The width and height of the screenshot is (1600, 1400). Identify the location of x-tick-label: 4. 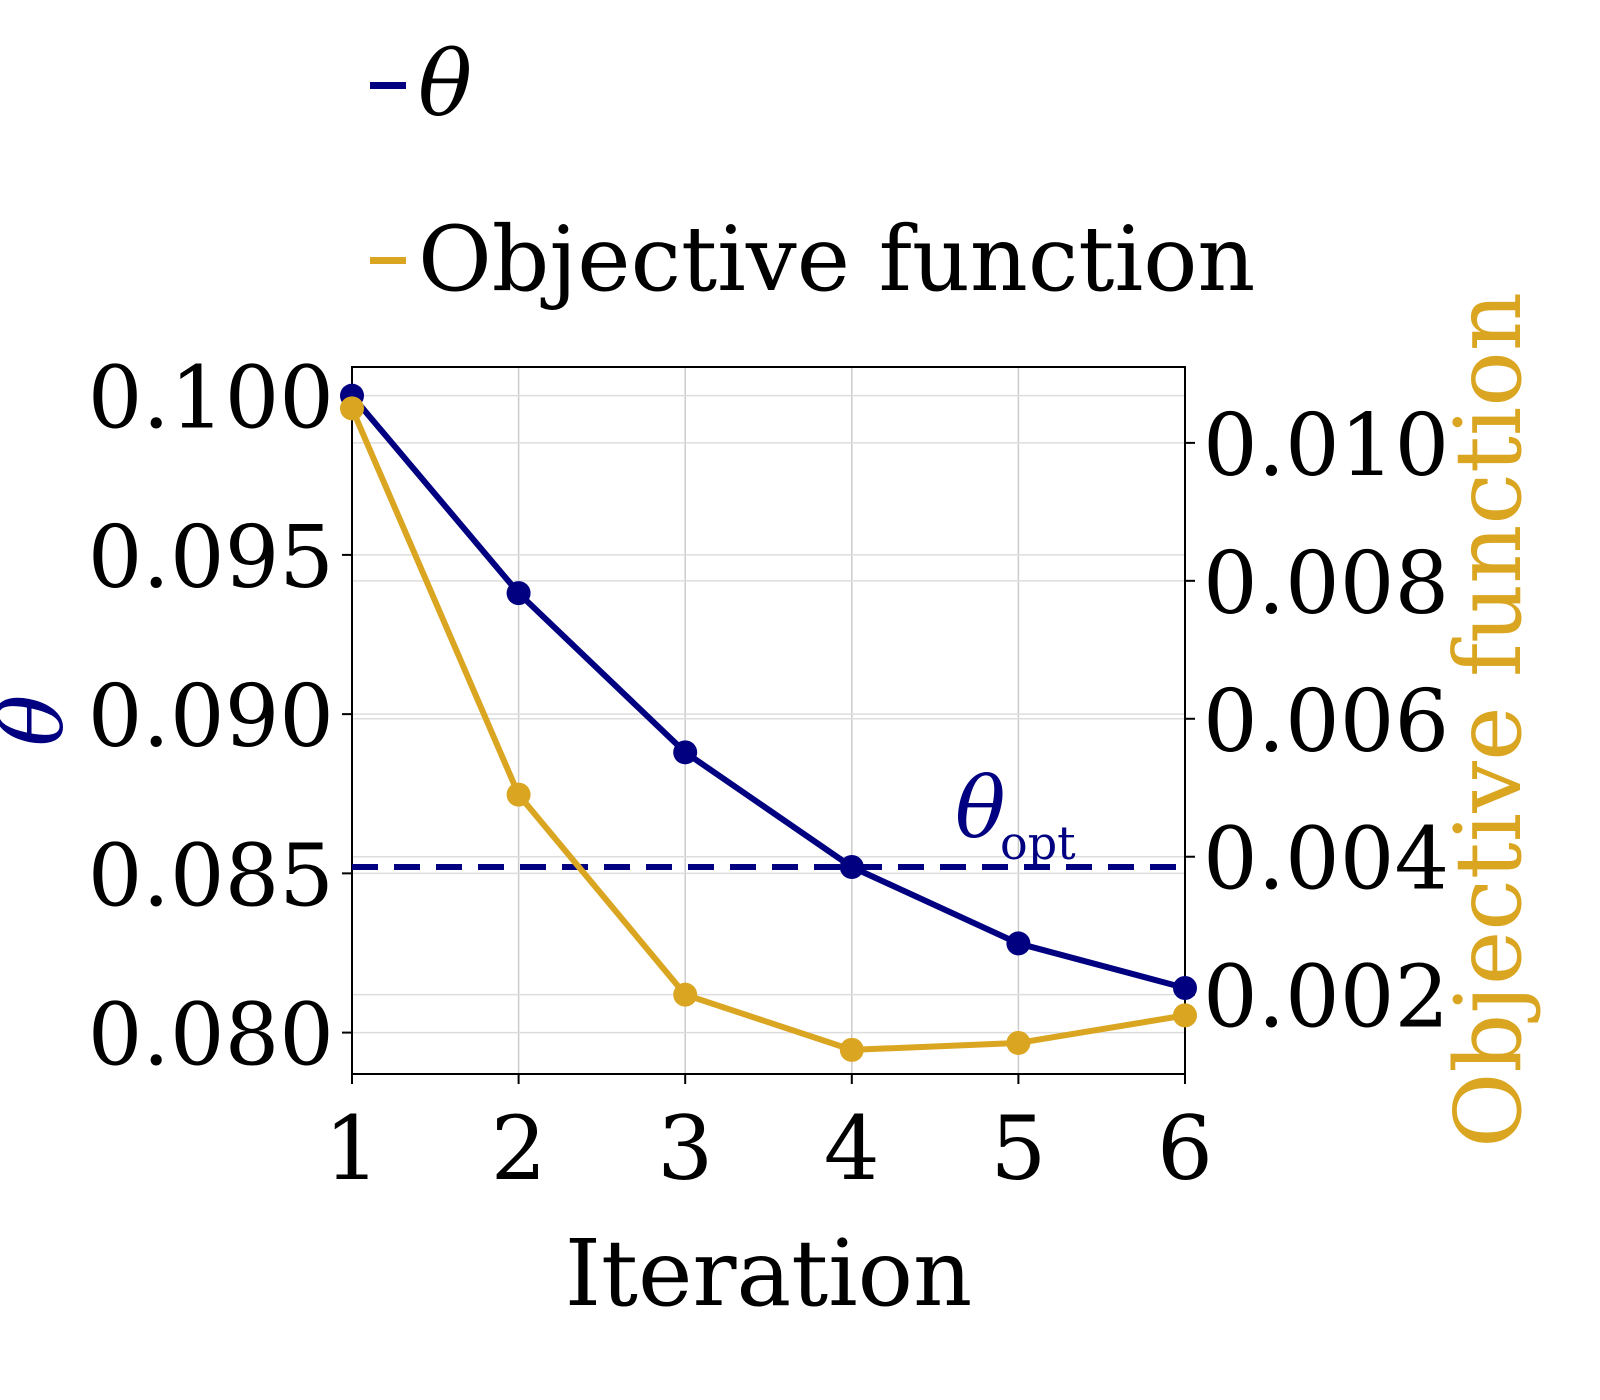
(852, 1148).